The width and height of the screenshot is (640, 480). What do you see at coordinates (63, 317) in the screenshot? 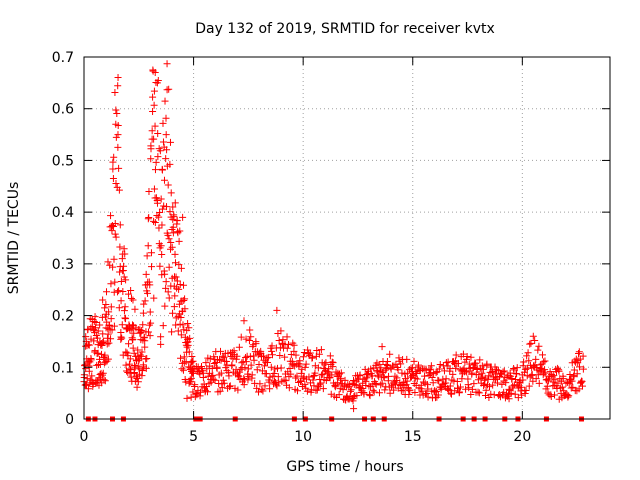
I see `y-tick-label: 0.2` at bounding box center [63, 317].